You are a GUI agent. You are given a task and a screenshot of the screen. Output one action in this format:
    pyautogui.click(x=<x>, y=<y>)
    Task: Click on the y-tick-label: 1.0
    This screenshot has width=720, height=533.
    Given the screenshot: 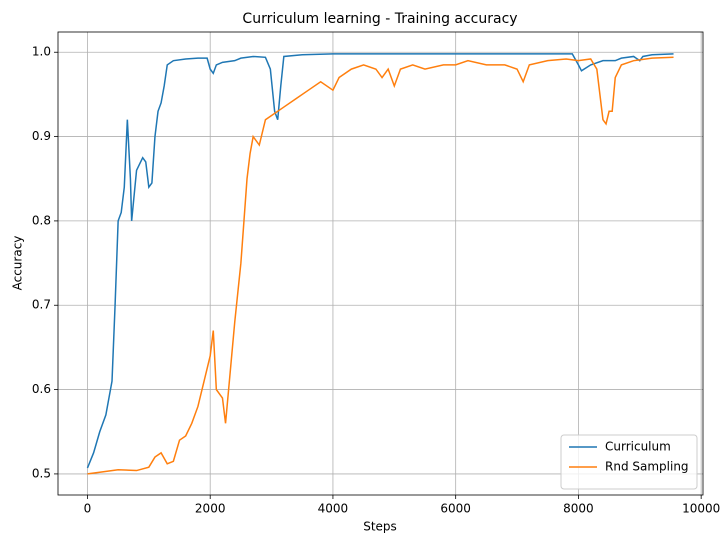 What is the action you would take?
    pyautogui.click(x=41, y=52)
    